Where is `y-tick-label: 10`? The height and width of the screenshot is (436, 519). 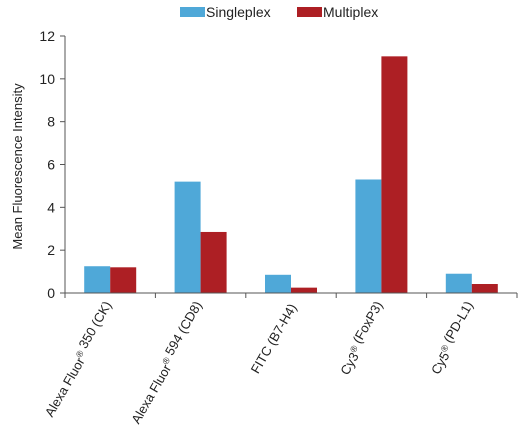
y-tick-label: 10 is located at coordinates (47, 79).